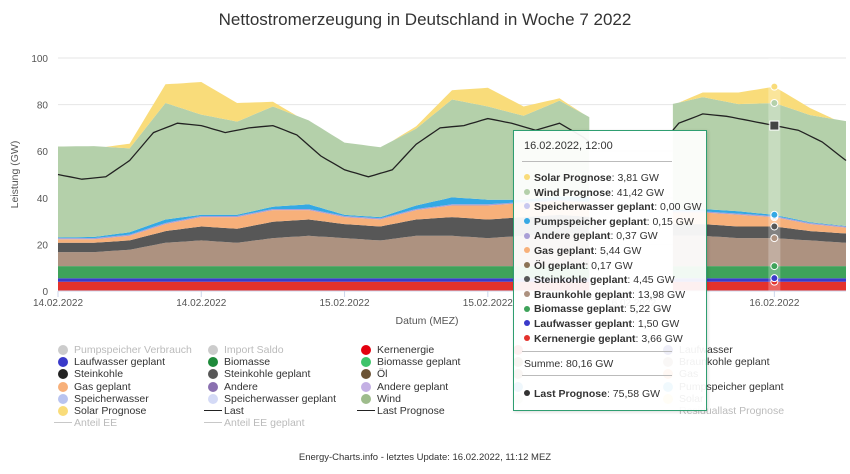 Image resolution: width=850 pixels, height=474 pixels. What do you see at coordinates (569, 364) in the screenshot?
I see `tooltip-summe: Summe: 80,16 GW` at bounding box center [569, 364].